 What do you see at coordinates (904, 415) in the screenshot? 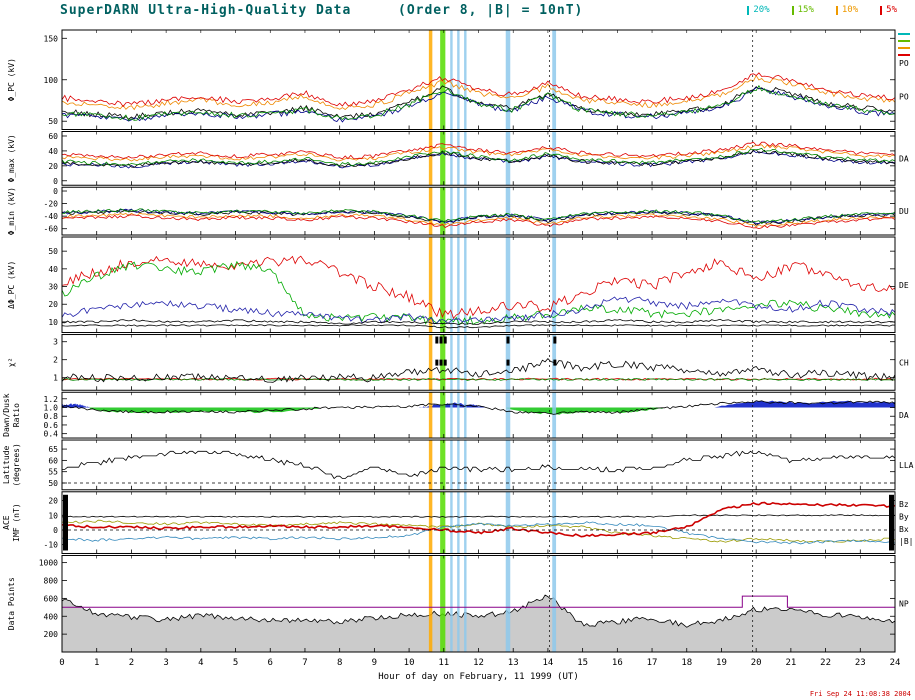
I see `right-panel-label: DA` at bounding box center [904, 415].